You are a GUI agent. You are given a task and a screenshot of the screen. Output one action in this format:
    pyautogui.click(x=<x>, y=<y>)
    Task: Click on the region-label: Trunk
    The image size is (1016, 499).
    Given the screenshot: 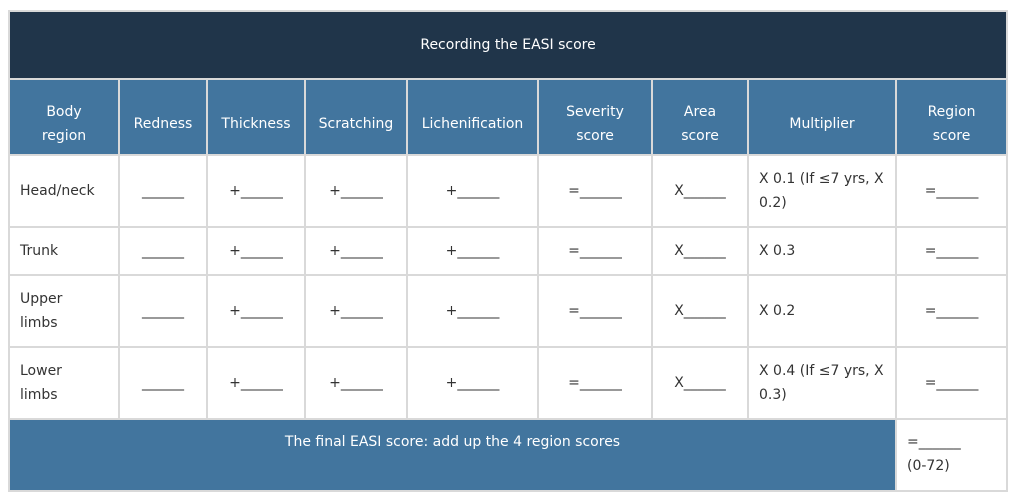 What is the action you would take?
    pyautogui.click(x=64, y=251)
    